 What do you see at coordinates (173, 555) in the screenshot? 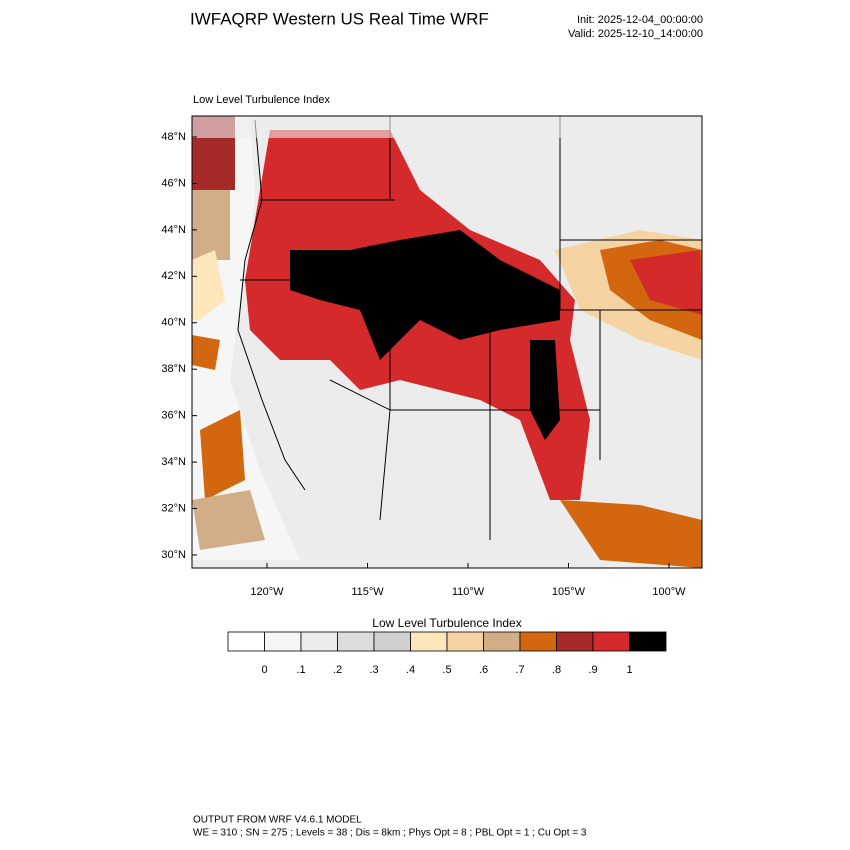
I see `lat-label: 30°N` at bounding box center [173, 555].